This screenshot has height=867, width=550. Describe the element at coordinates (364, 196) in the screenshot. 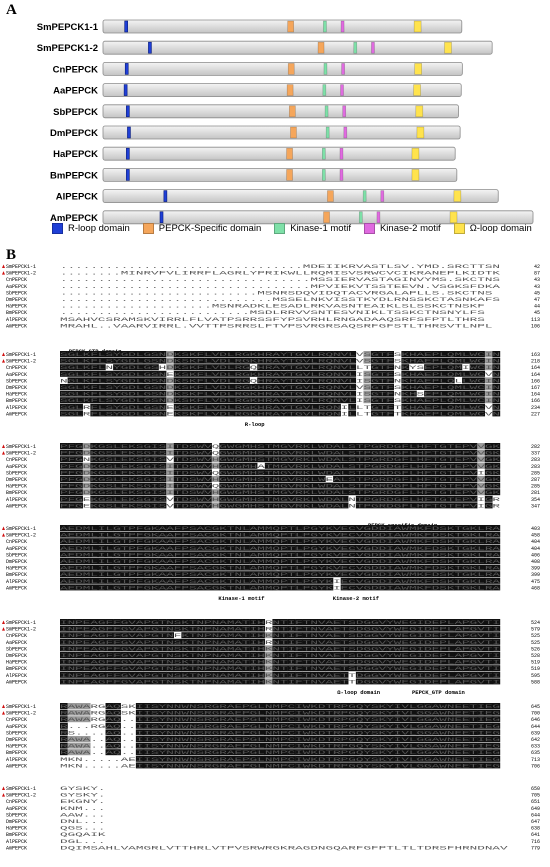

I see `kinase-1-mark` at that location.